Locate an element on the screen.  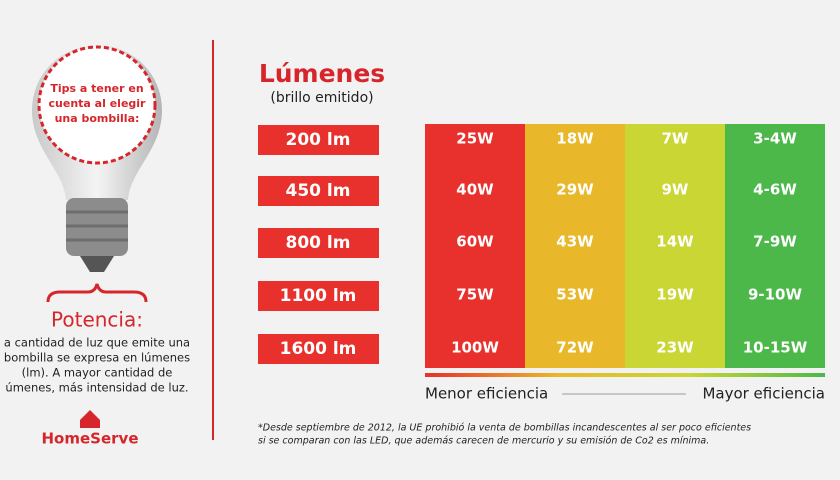
tip-text: una bombilla: is located at coordinates (97, 118).